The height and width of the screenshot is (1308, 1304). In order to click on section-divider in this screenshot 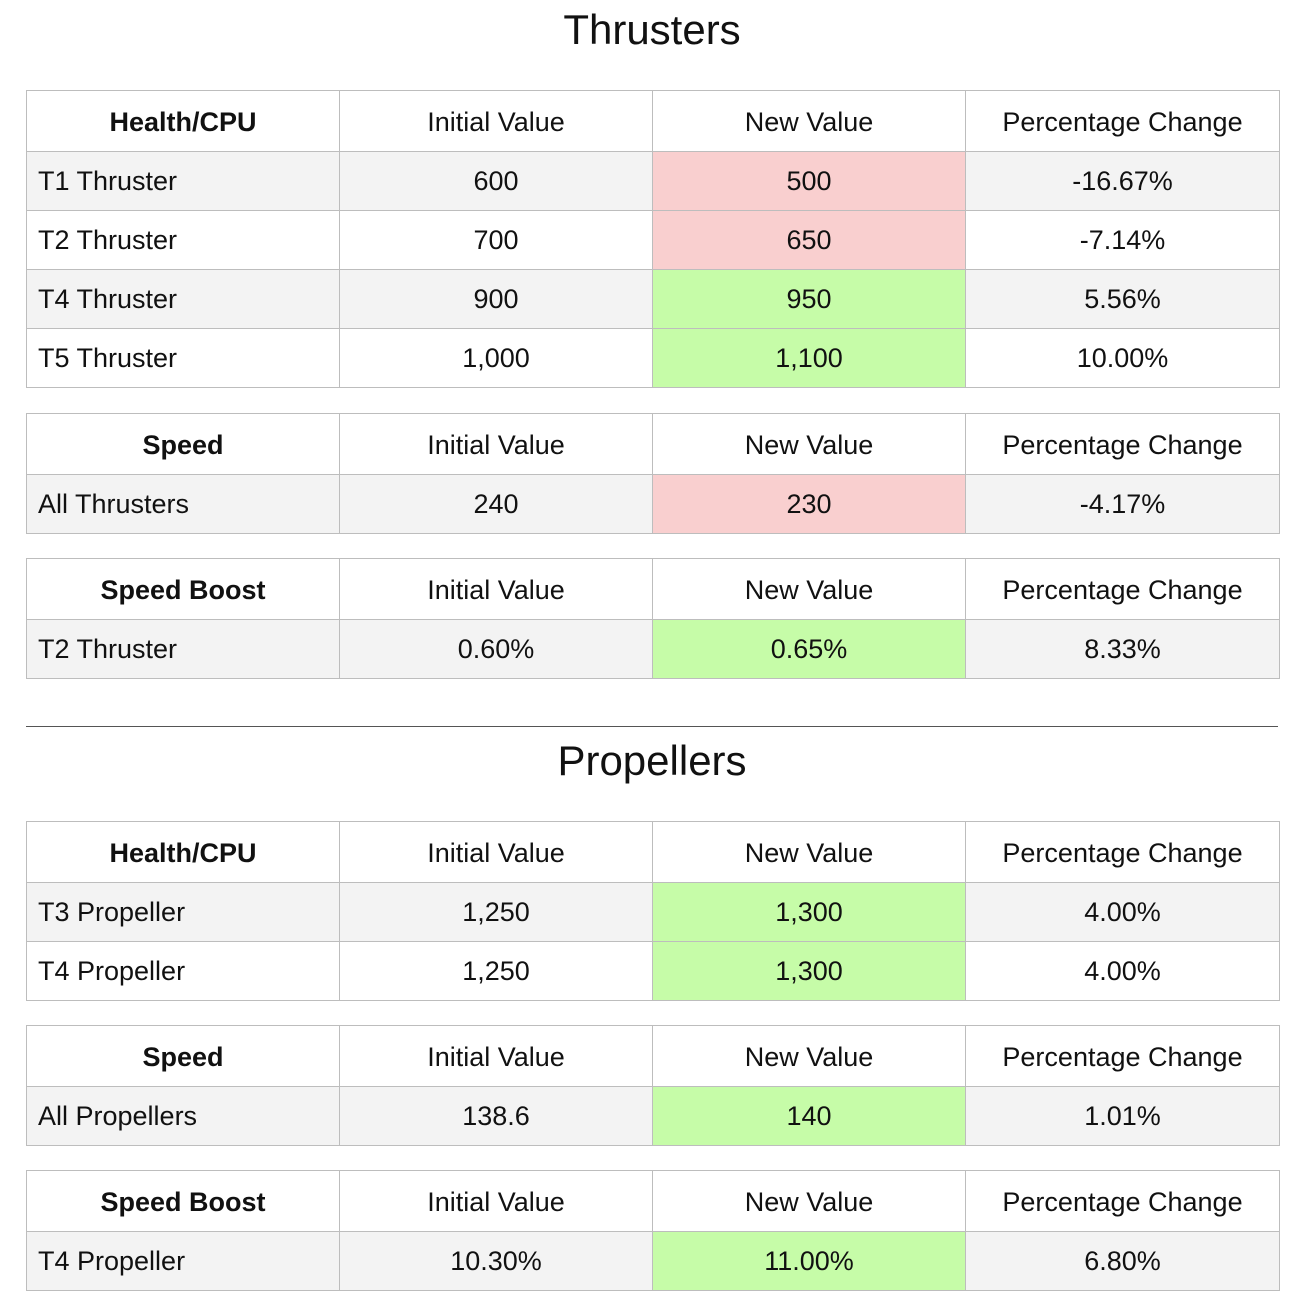, I will do `click(652, 726)`.